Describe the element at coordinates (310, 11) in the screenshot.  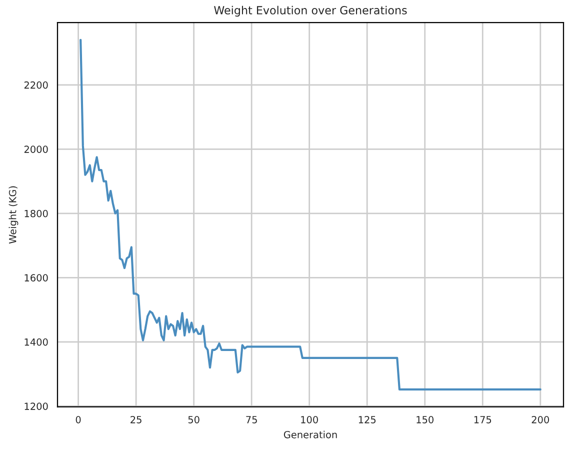
I see `chart-title: Weight Evolution over Generations` at that location.